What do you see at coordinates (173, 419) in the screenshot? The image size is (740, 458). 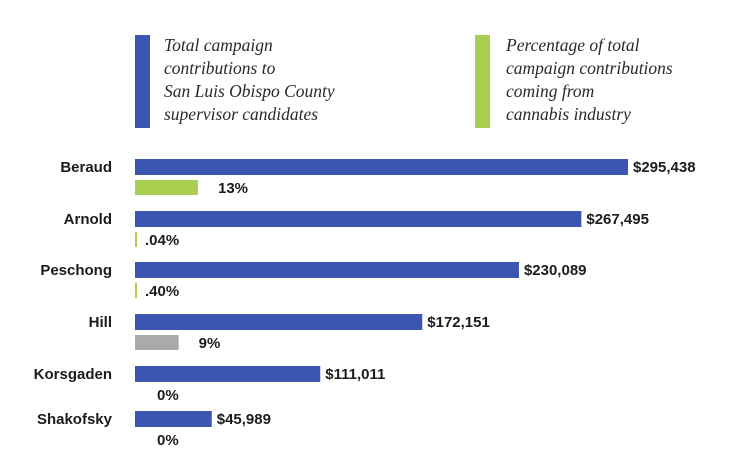 I see `total-bar-shakofsky` at bounding box center [173, 419].